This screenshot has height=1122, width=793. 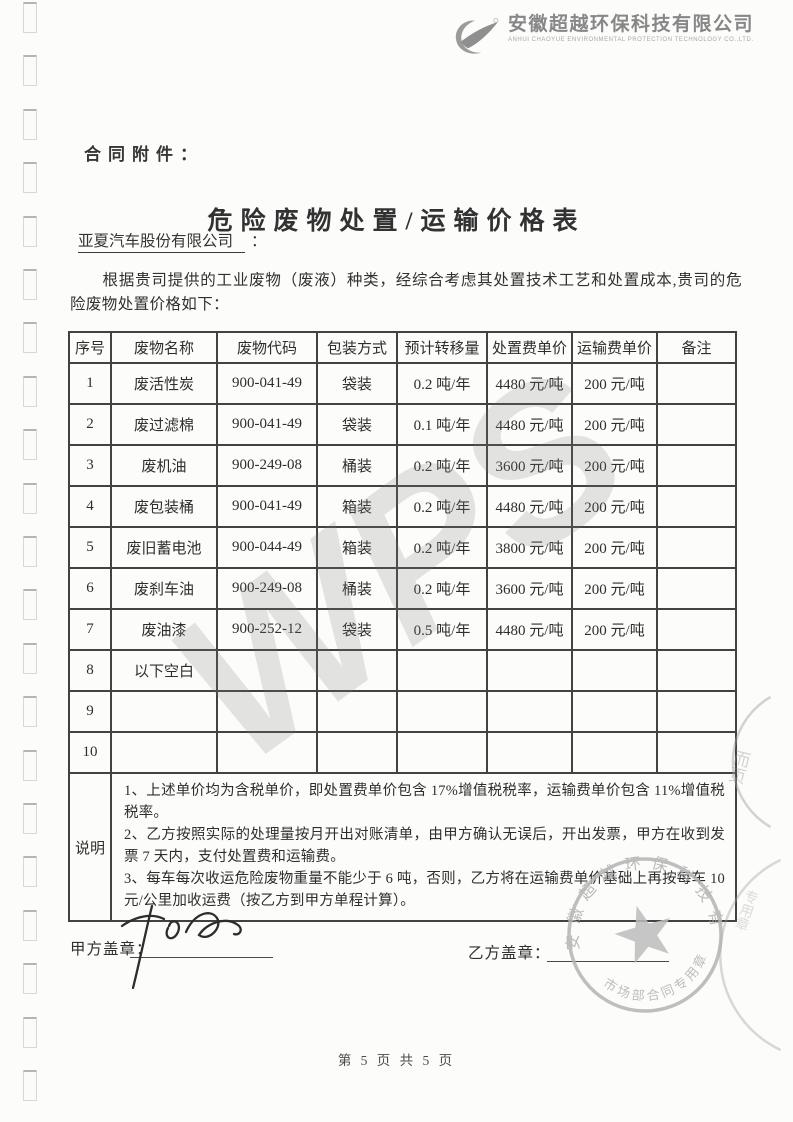 I want to click on table-cell: 废包装桶, so click(x=164, y=506).